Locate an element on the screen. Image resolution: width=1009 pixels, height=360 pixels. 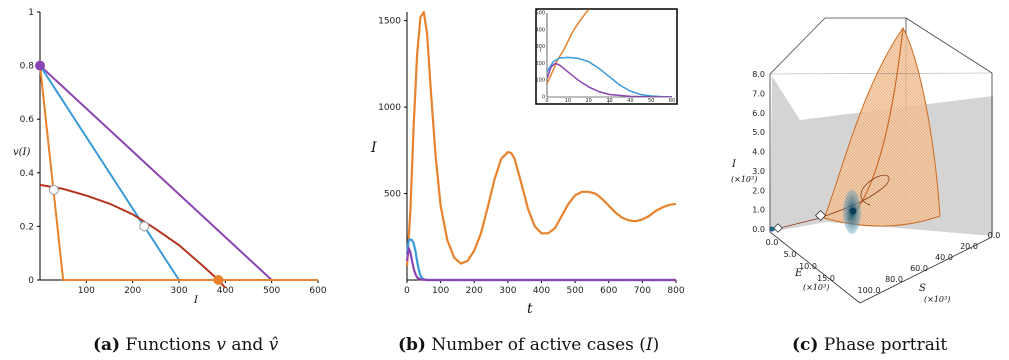
c-E-unit: (×10³) is located at coordinates (816, 287).